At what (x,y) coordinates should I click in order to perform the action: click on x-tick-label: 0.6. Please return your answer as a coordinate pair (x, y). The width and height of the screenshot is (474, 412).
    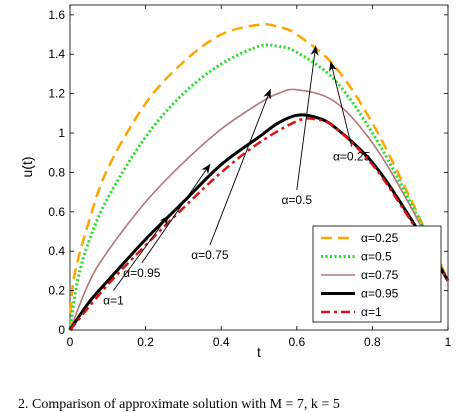
    Looking at the image, I should click on (296, 342).